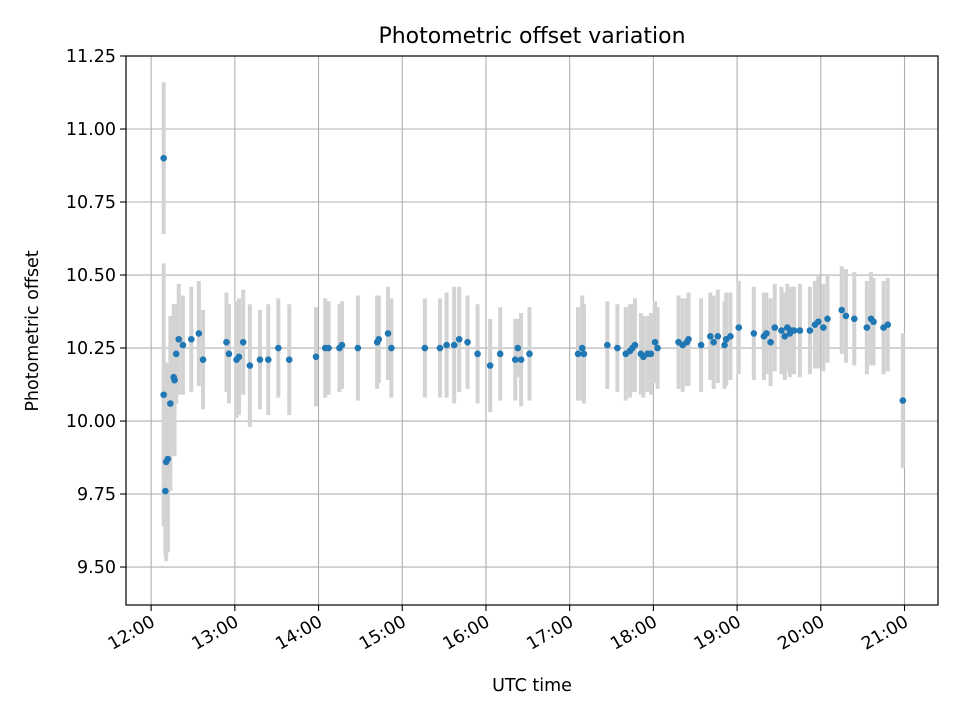 The image size is (960, 720). Describe the element at coordinates (96, 312) in the screenshot. I see `y-axis-ticks: 9.50 9.75 10.00 10.25 10.50 10.75 11.00 11.25` at that location.